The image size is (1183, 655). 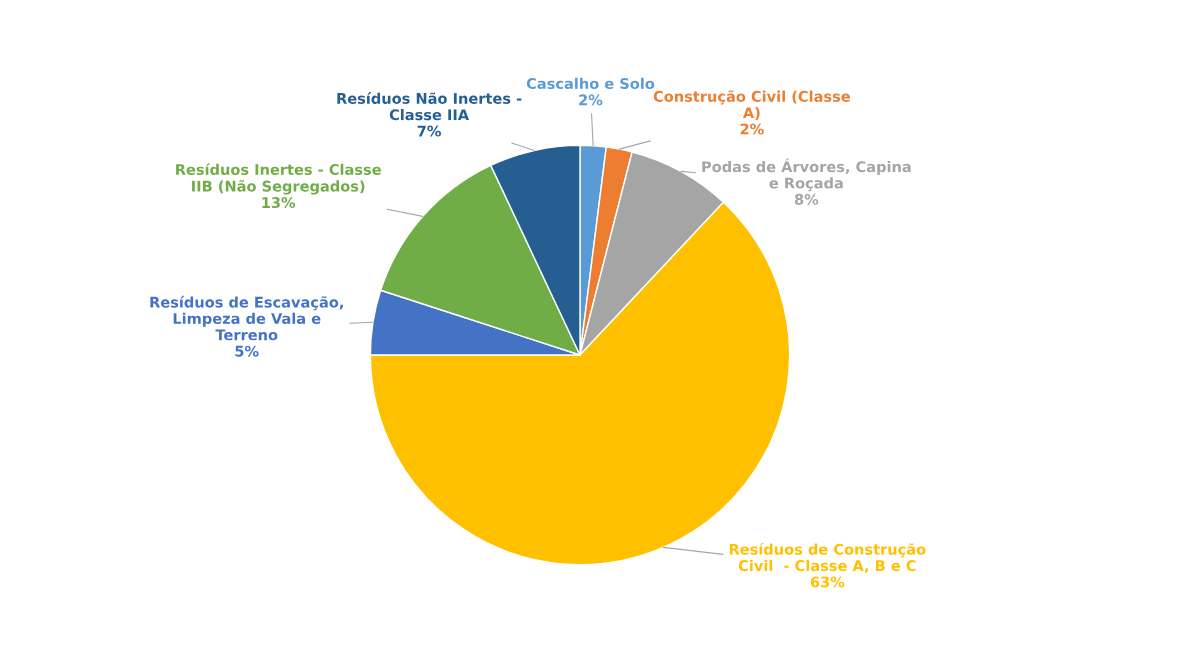 I want to click on data-label: 63%, so click(x=827, y=582).